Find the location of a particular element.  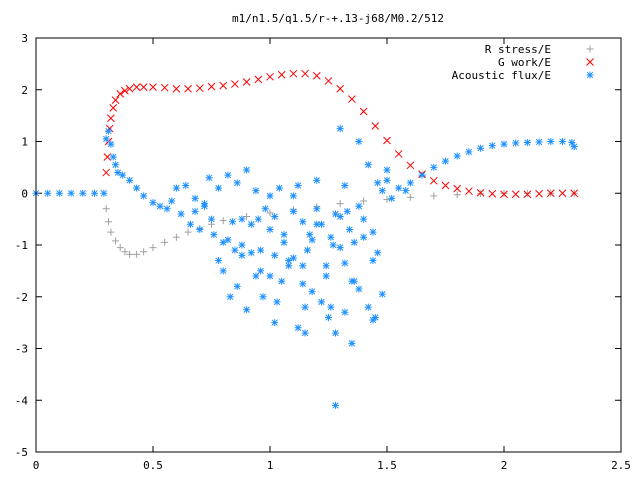

x-tick-label: 1.5 is located at coordinates (387, 465).